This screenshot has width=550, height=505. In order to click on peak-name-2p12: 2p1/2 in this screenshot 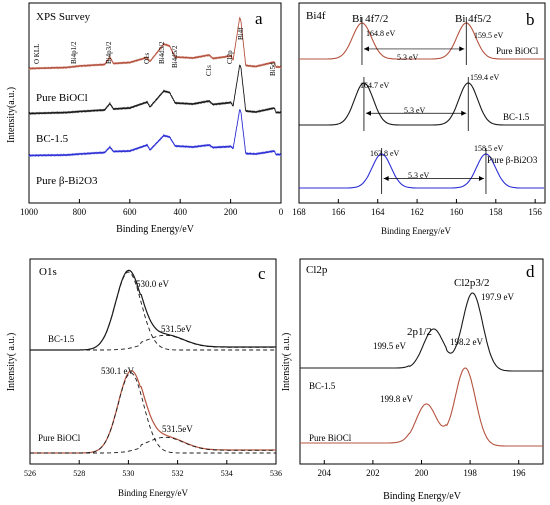, I will do `click(419, 332)`.